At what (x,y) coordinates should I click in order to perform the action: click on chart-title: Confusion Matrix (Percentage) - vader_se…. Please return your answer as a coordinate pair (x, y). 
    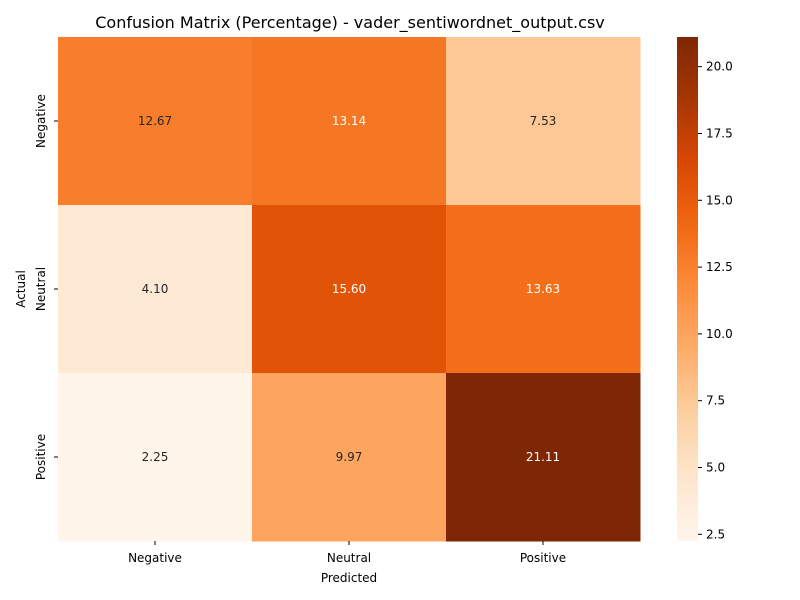
    Looking at the image, I should click on (350, 23).